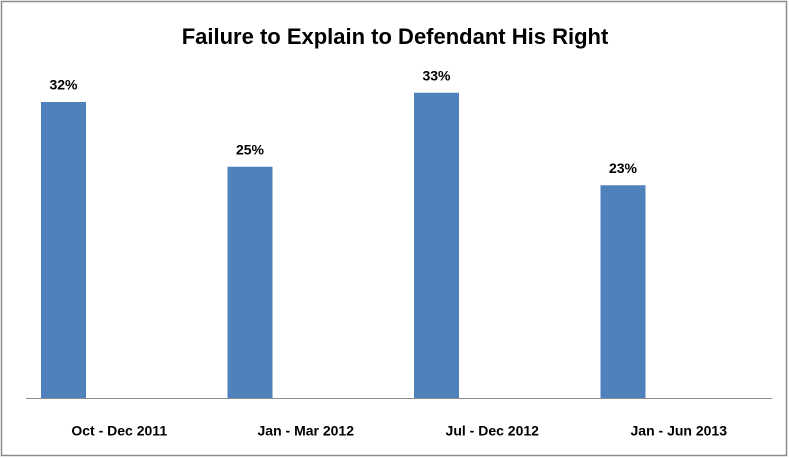 This screenshot has width=789, height=458. What do you see at coordinates (250, 149) in the screenshot?
I see `value-label: 25%` at bounding box center [250, 149].